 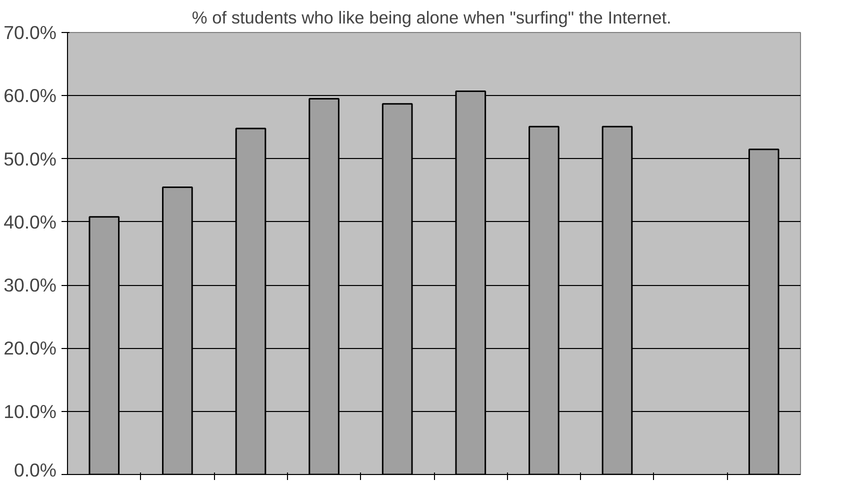 What do you see at coordinates (30, 285) in the screenshot?
I see `y-tick-label: 30.0%` at bounding box center [30, 285].